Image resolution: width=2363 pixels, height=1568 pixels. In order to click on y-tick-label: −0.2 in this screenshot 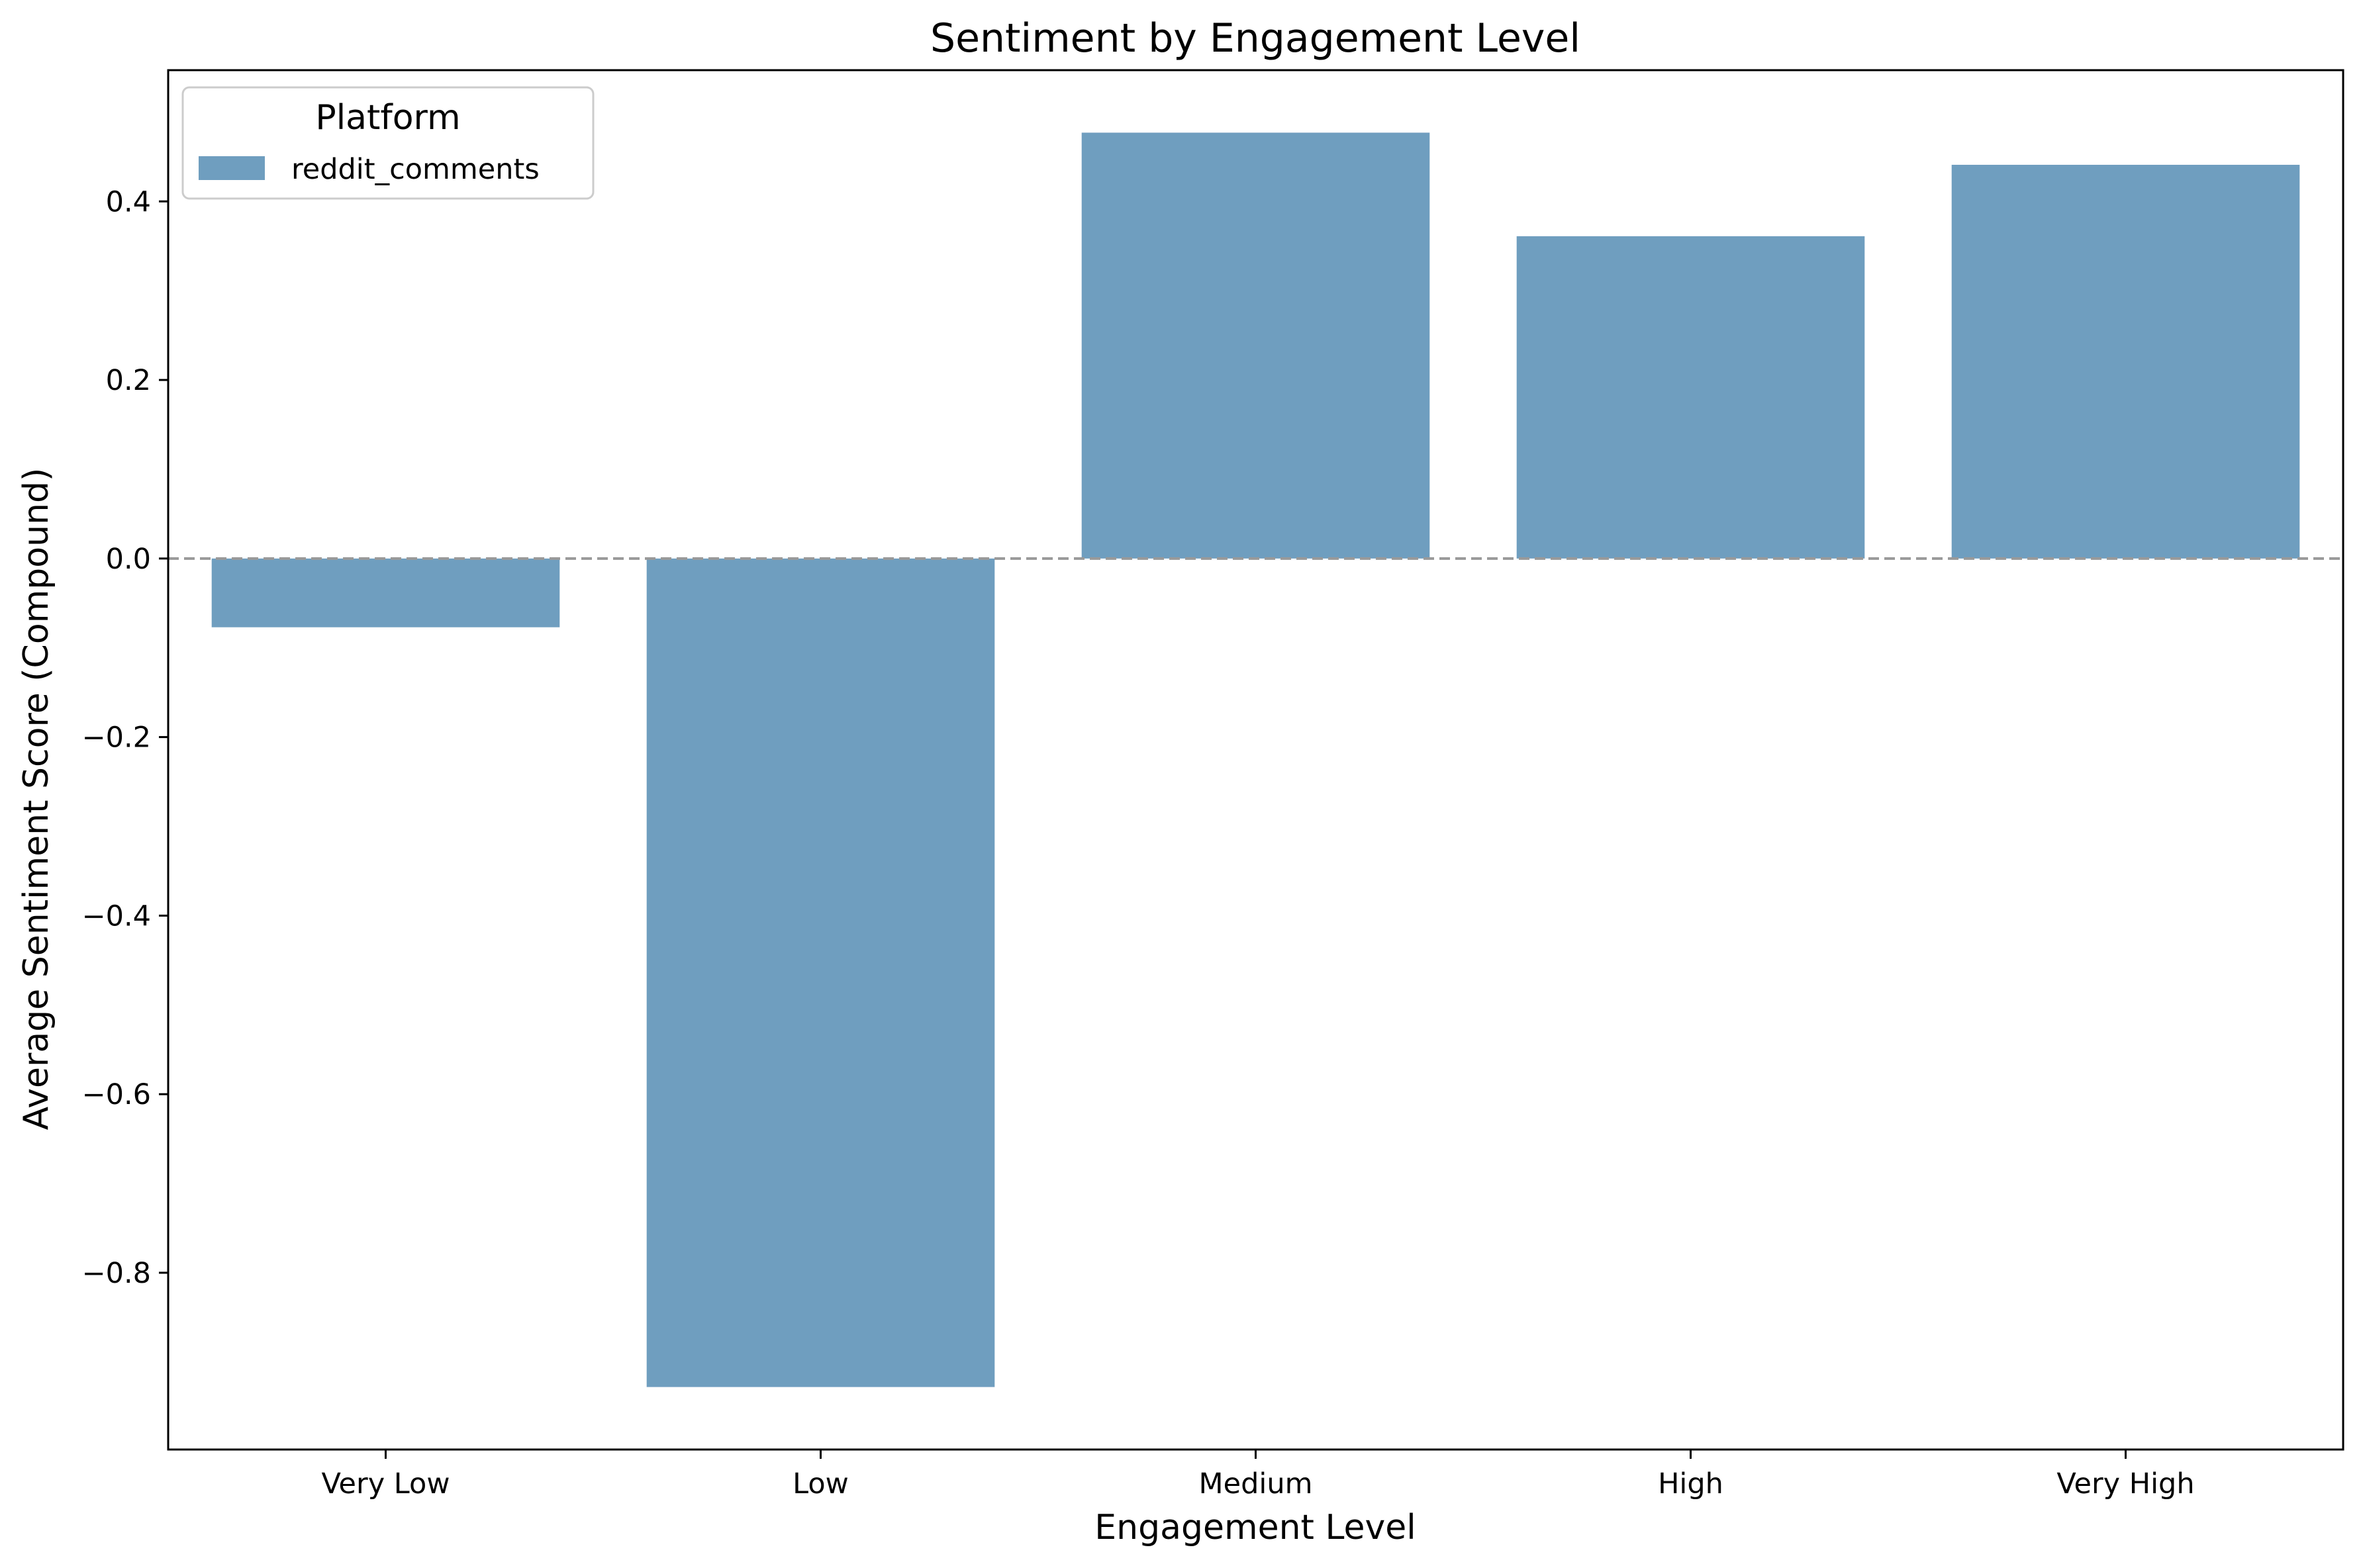, I will do `click(116, 738)`.